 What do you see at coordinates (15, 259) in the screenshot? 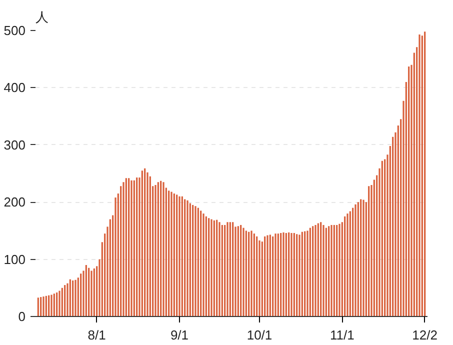
I see `y-tick-label: 100` at bounding box center [15, 259].